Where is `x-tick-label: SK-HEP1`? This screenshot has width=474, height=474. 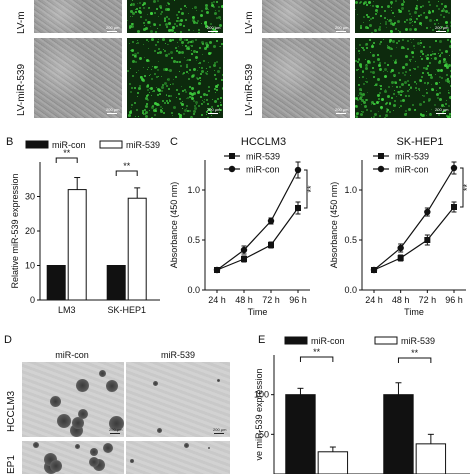
x-tick-label: SK-HEP1 is located at coordinates (126, 310).